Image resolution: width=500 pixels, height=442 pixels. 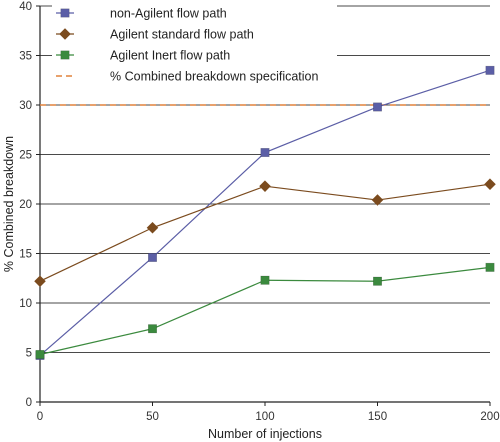 I want to click on x-tick-label-0: 0, so click(x=40, y=417).